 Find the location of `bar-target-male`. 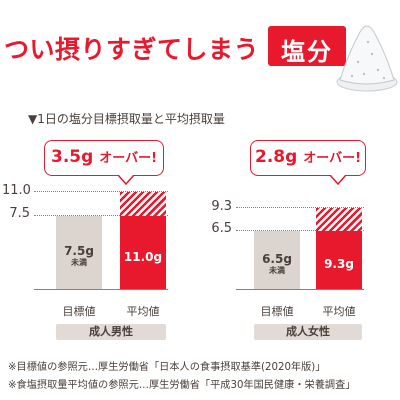

bar-target-male is located at coordinates (79, 252).